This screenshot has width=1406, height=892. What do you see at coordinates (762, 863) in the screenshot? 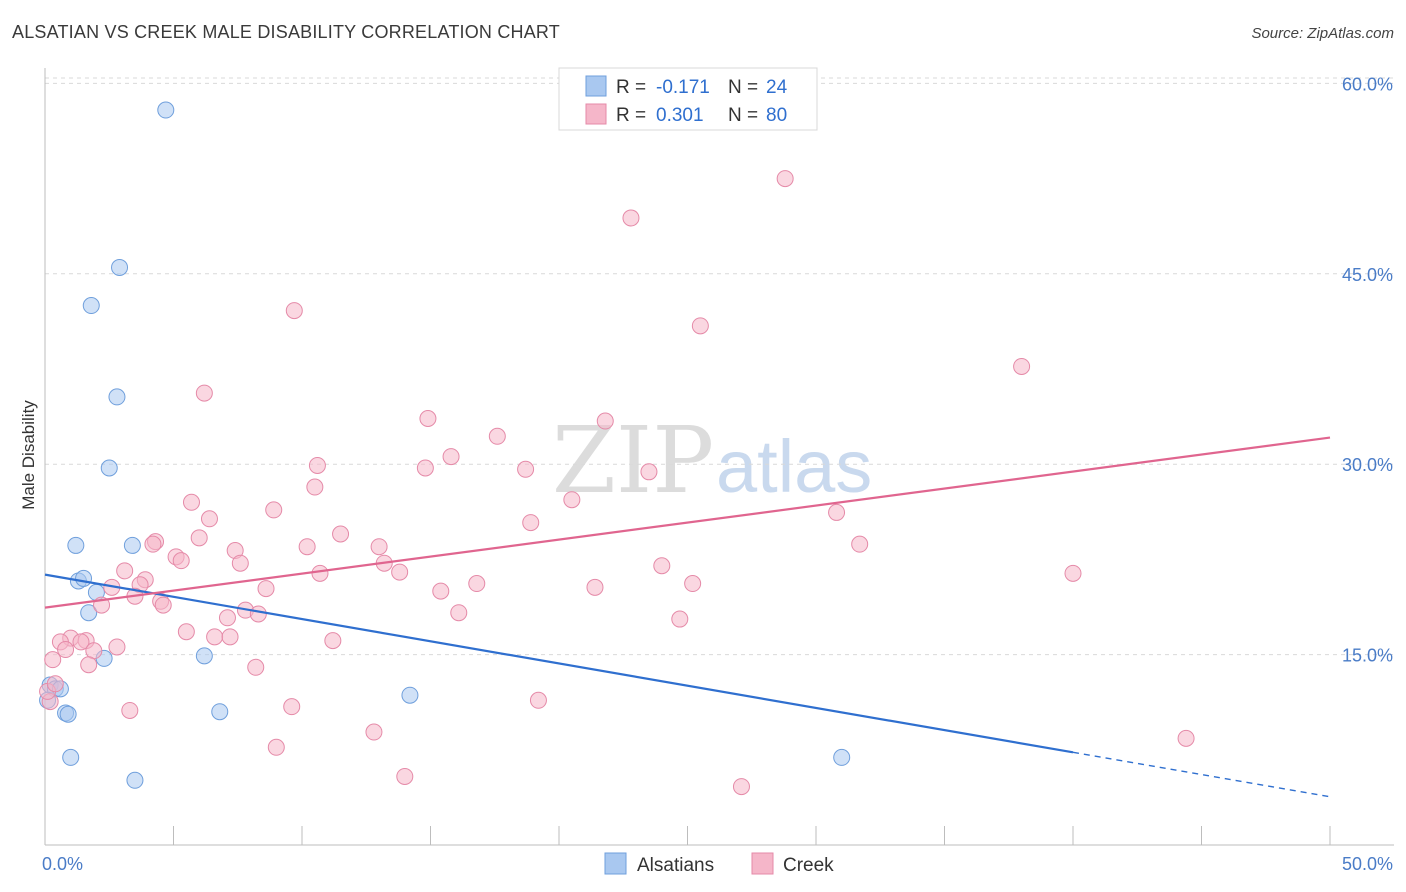
I see `legend-bottom-swatch-creek` at bounding box center [762, 863].